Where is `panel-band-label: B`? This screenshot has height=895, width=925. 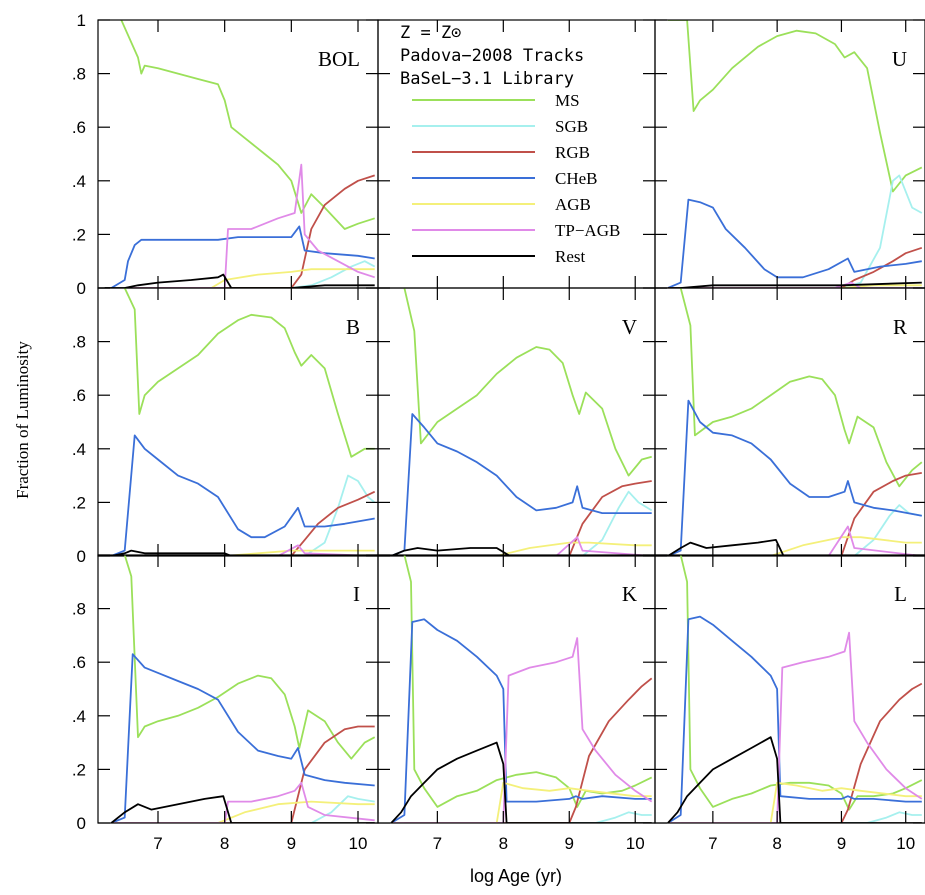
panel-band-label: B is located at coordinates (353, 327).